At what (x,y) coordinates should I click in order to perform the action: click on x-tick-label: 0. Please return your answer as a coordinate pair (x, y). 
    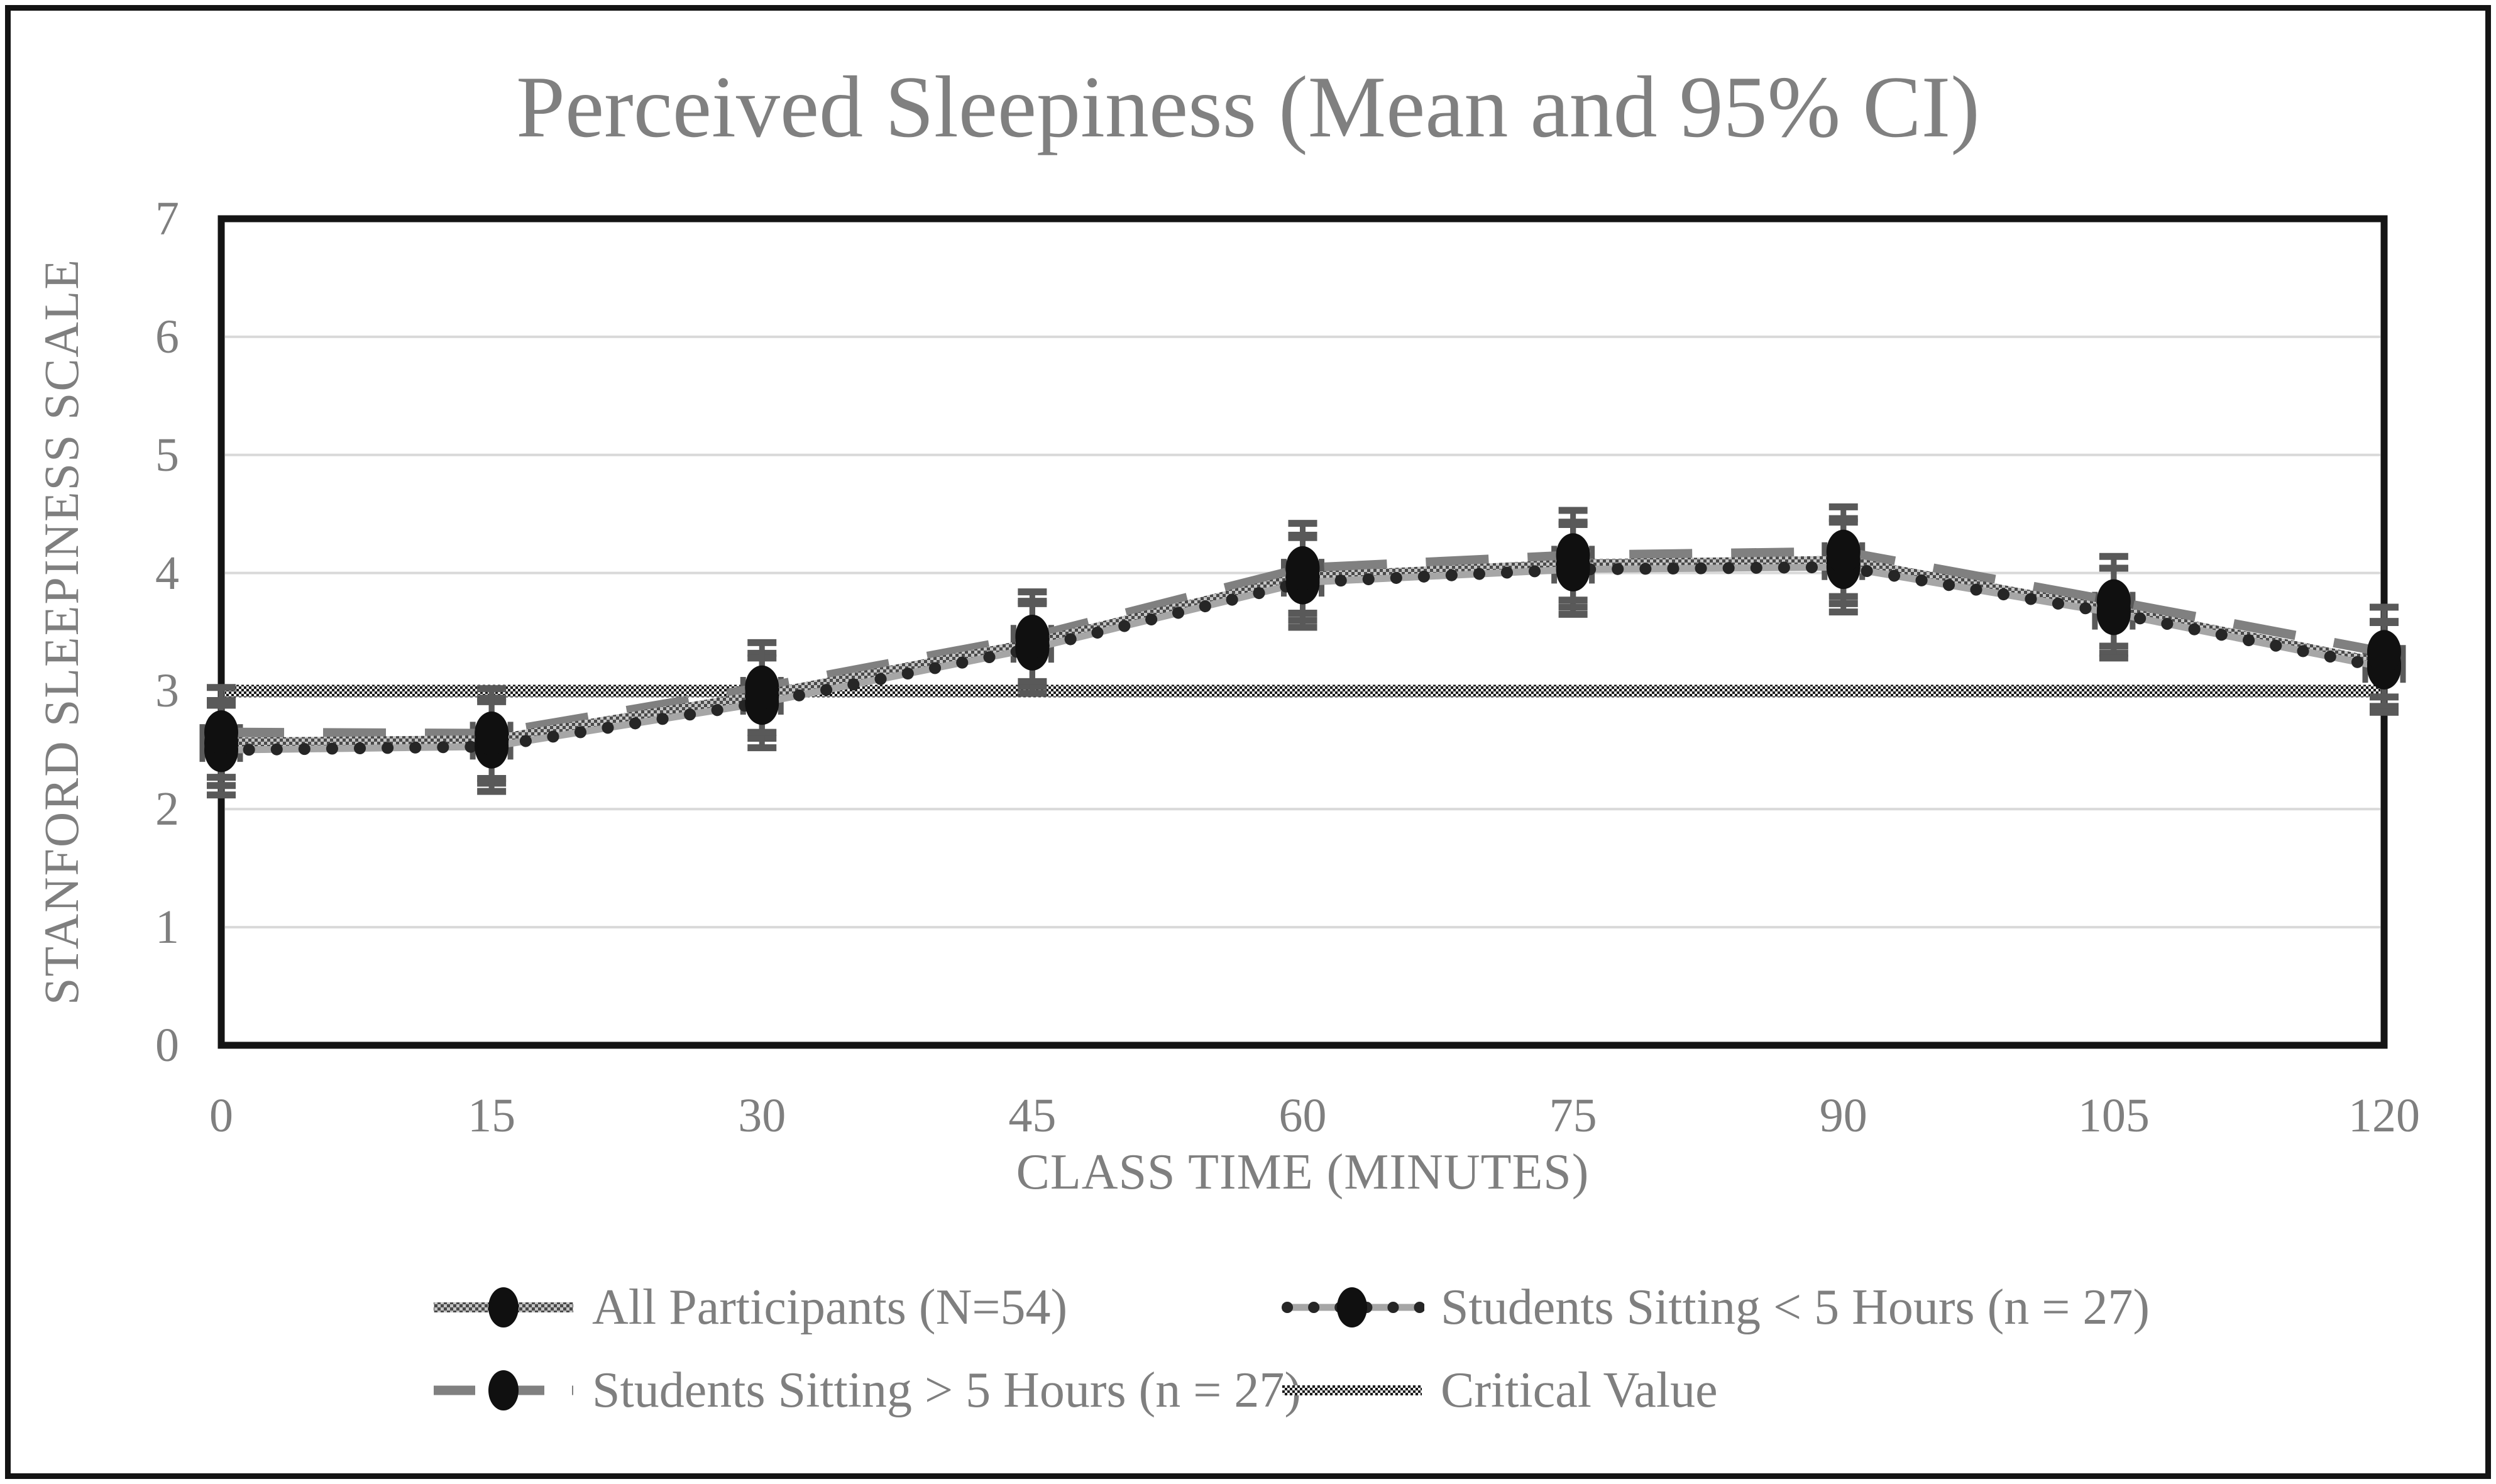
    Looking at the image, I should click on (221, 1115).